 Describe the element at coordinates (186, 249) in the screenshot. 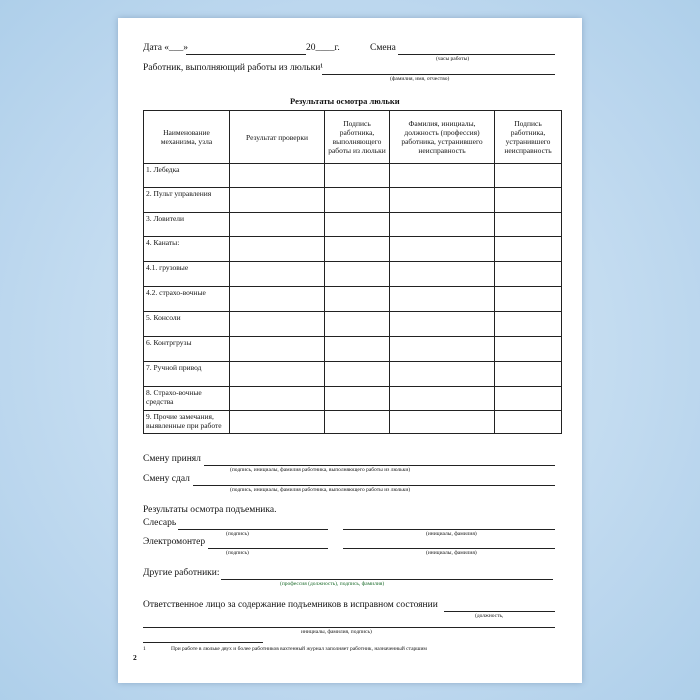

I see `row-label: 4. Канаты:` at that location.